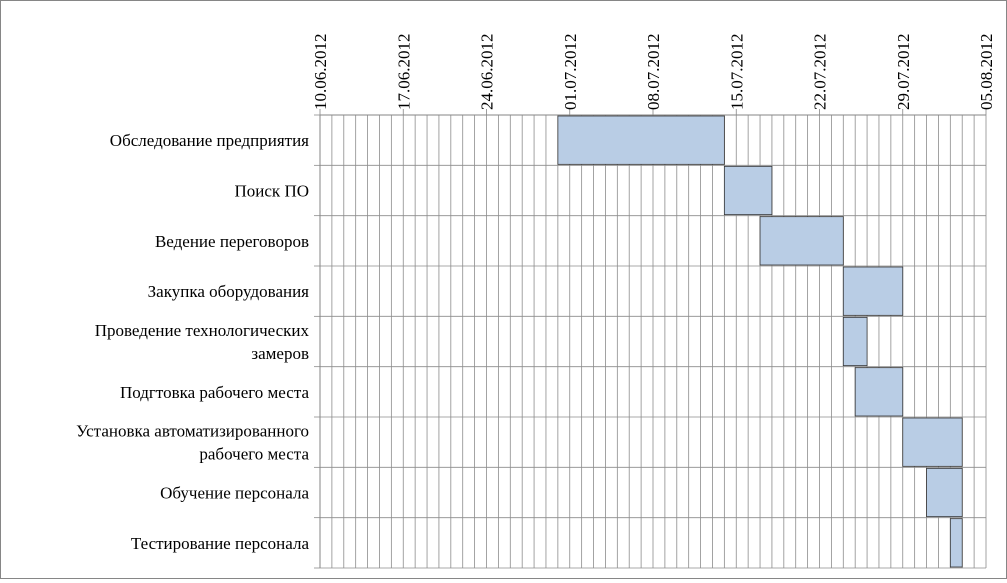 This screenshot has width=1007, height=583. What do you see at coordinates (202, 330) in the screenshot?
I see `task-label-line: Проведение технологических` at bounding box center [202, 330].